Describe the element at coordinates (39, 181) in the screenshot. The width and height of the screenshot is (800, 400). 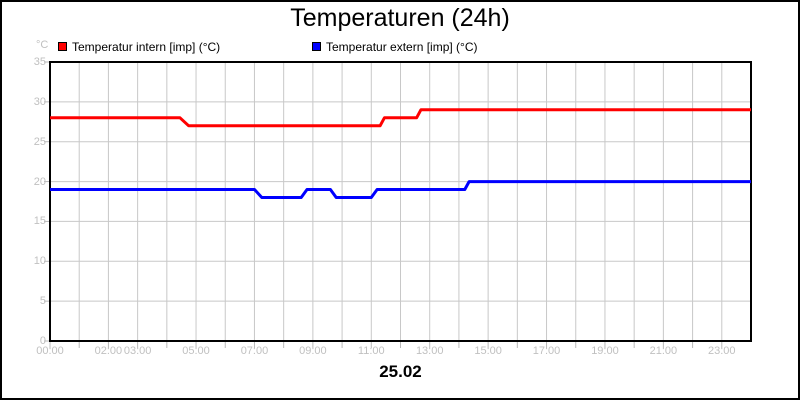
I see `y-tick-label: 20` at that location.